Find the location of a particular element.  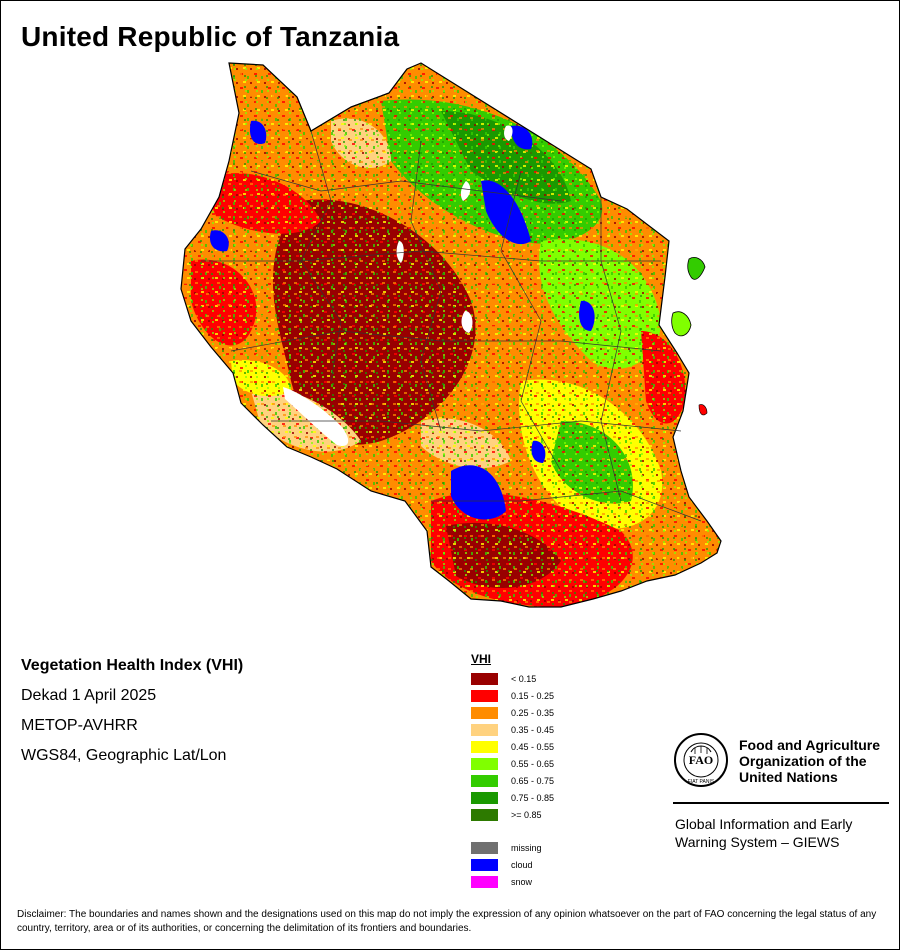

legend-label: 0.35 - 0.45 is located at coordinates (533, 729).